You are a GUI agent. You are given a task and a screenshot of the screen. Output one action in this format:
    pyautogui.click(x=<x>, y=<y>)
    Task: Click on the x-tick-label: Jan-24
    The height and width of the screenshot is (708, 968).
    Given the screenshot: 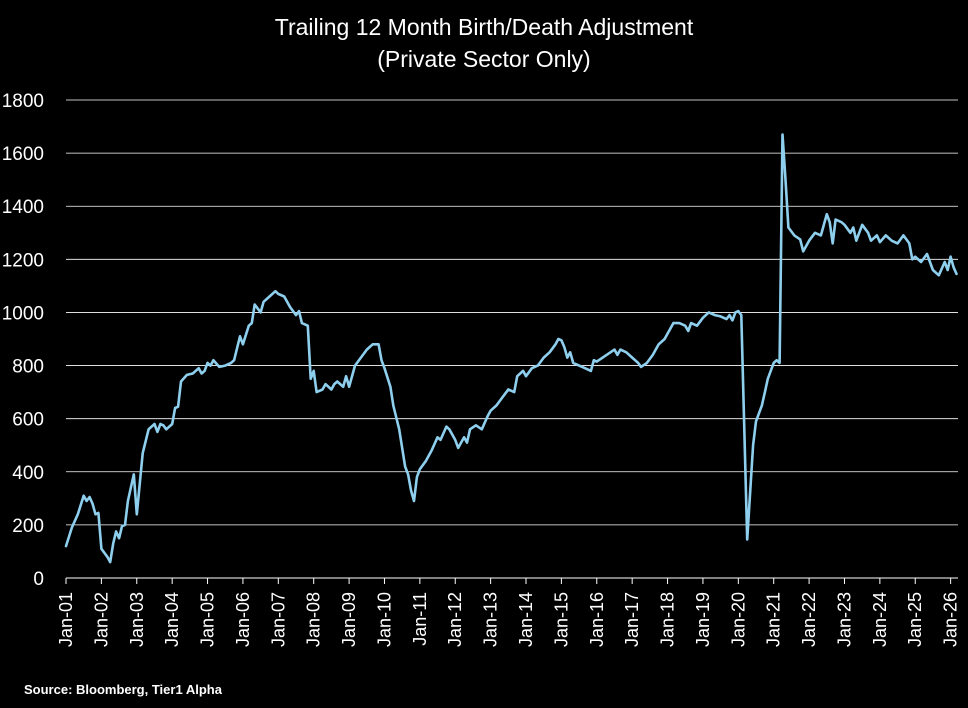 What is the action you would take?
    pyautogui.click(x=880, y=619)
    